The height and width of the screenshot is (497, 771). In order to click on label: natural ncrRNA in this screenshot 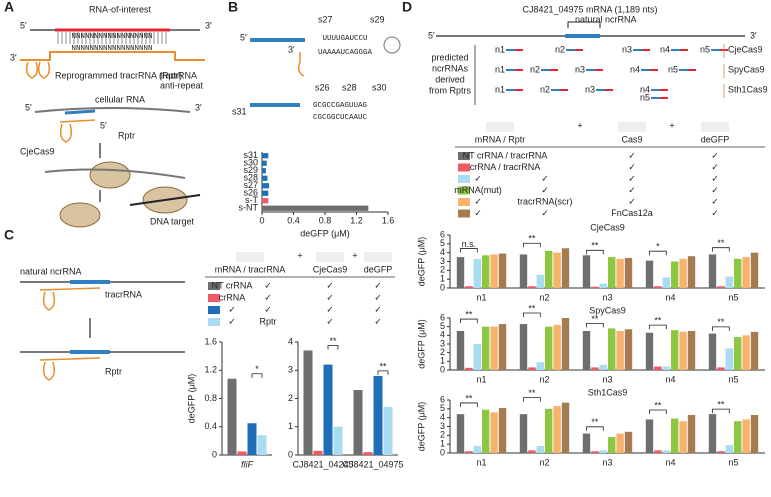, I will do `click(606, 19)`.